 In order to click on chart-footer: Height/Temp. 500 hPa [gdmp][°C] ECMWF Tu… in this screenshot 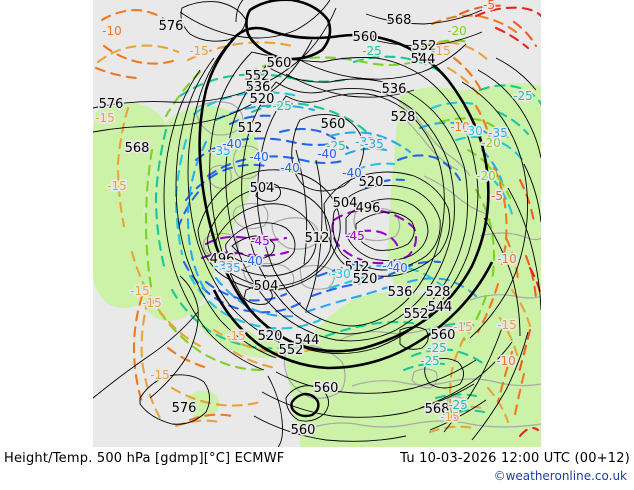, I will do `click(317, 468)`.